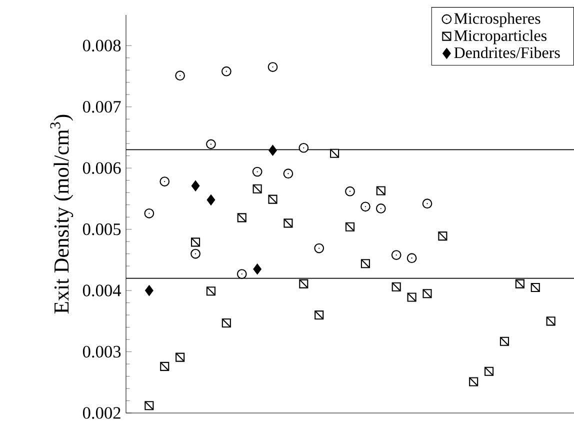 The image size is (574, 422). Describe the element at coordinates (101, 413) in the screenshot. I see `y-tick-label: 0.002` at that location.